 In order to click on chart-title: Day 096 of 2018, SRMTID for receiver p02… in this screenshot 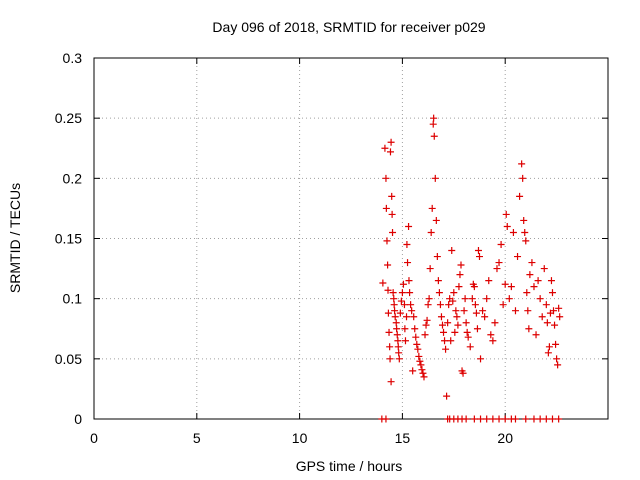, I will do `click(348, 27)`.